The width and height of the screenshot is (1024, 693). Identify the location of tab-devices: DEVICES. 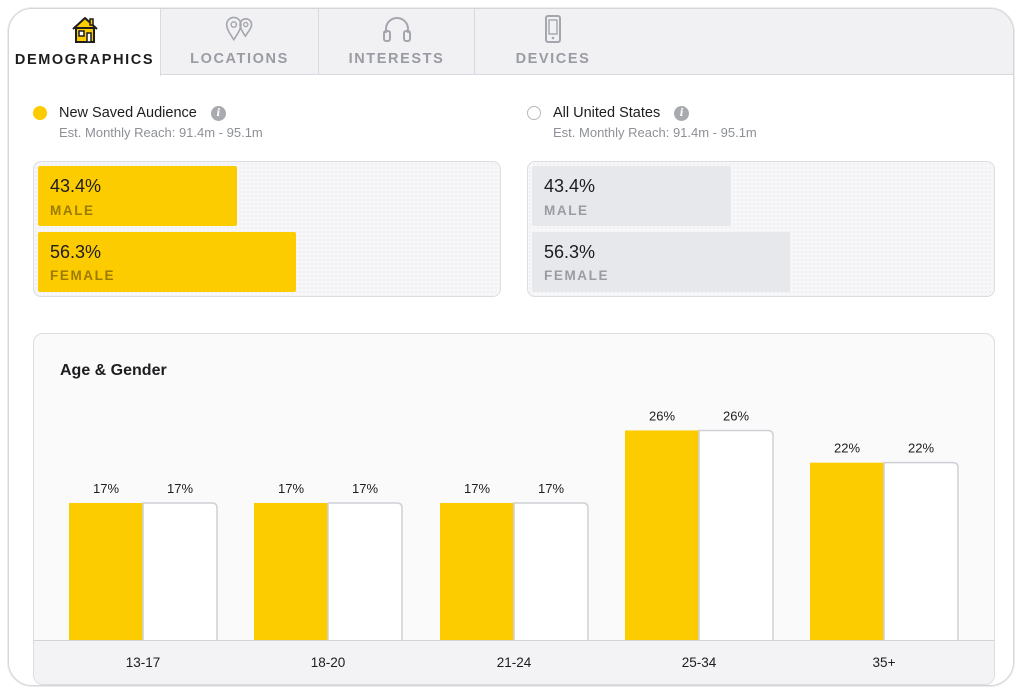
(553, 42).